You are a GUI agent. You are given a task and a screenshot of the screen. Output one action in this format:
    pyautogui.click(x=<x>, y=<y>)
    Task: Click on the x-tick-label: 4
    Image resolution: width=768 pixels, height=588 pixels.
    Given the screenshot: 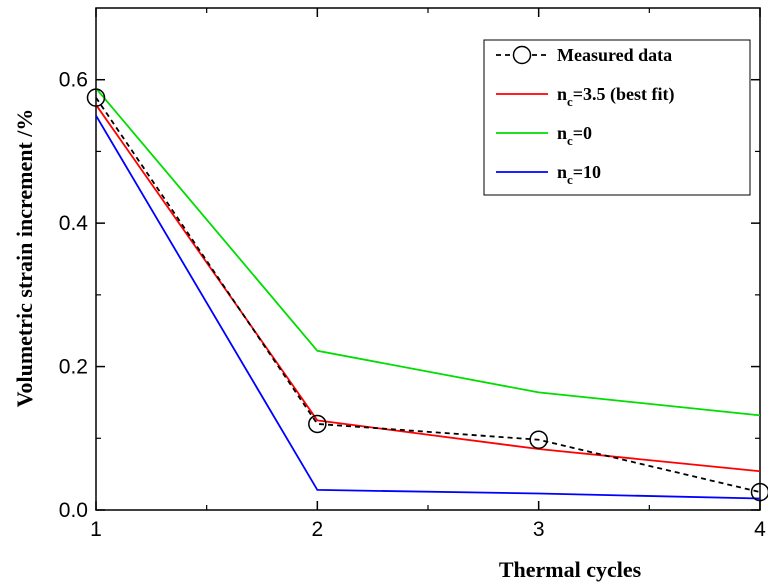 What is the action you would take?
    pyautogui.click(x=760, y=529)
    